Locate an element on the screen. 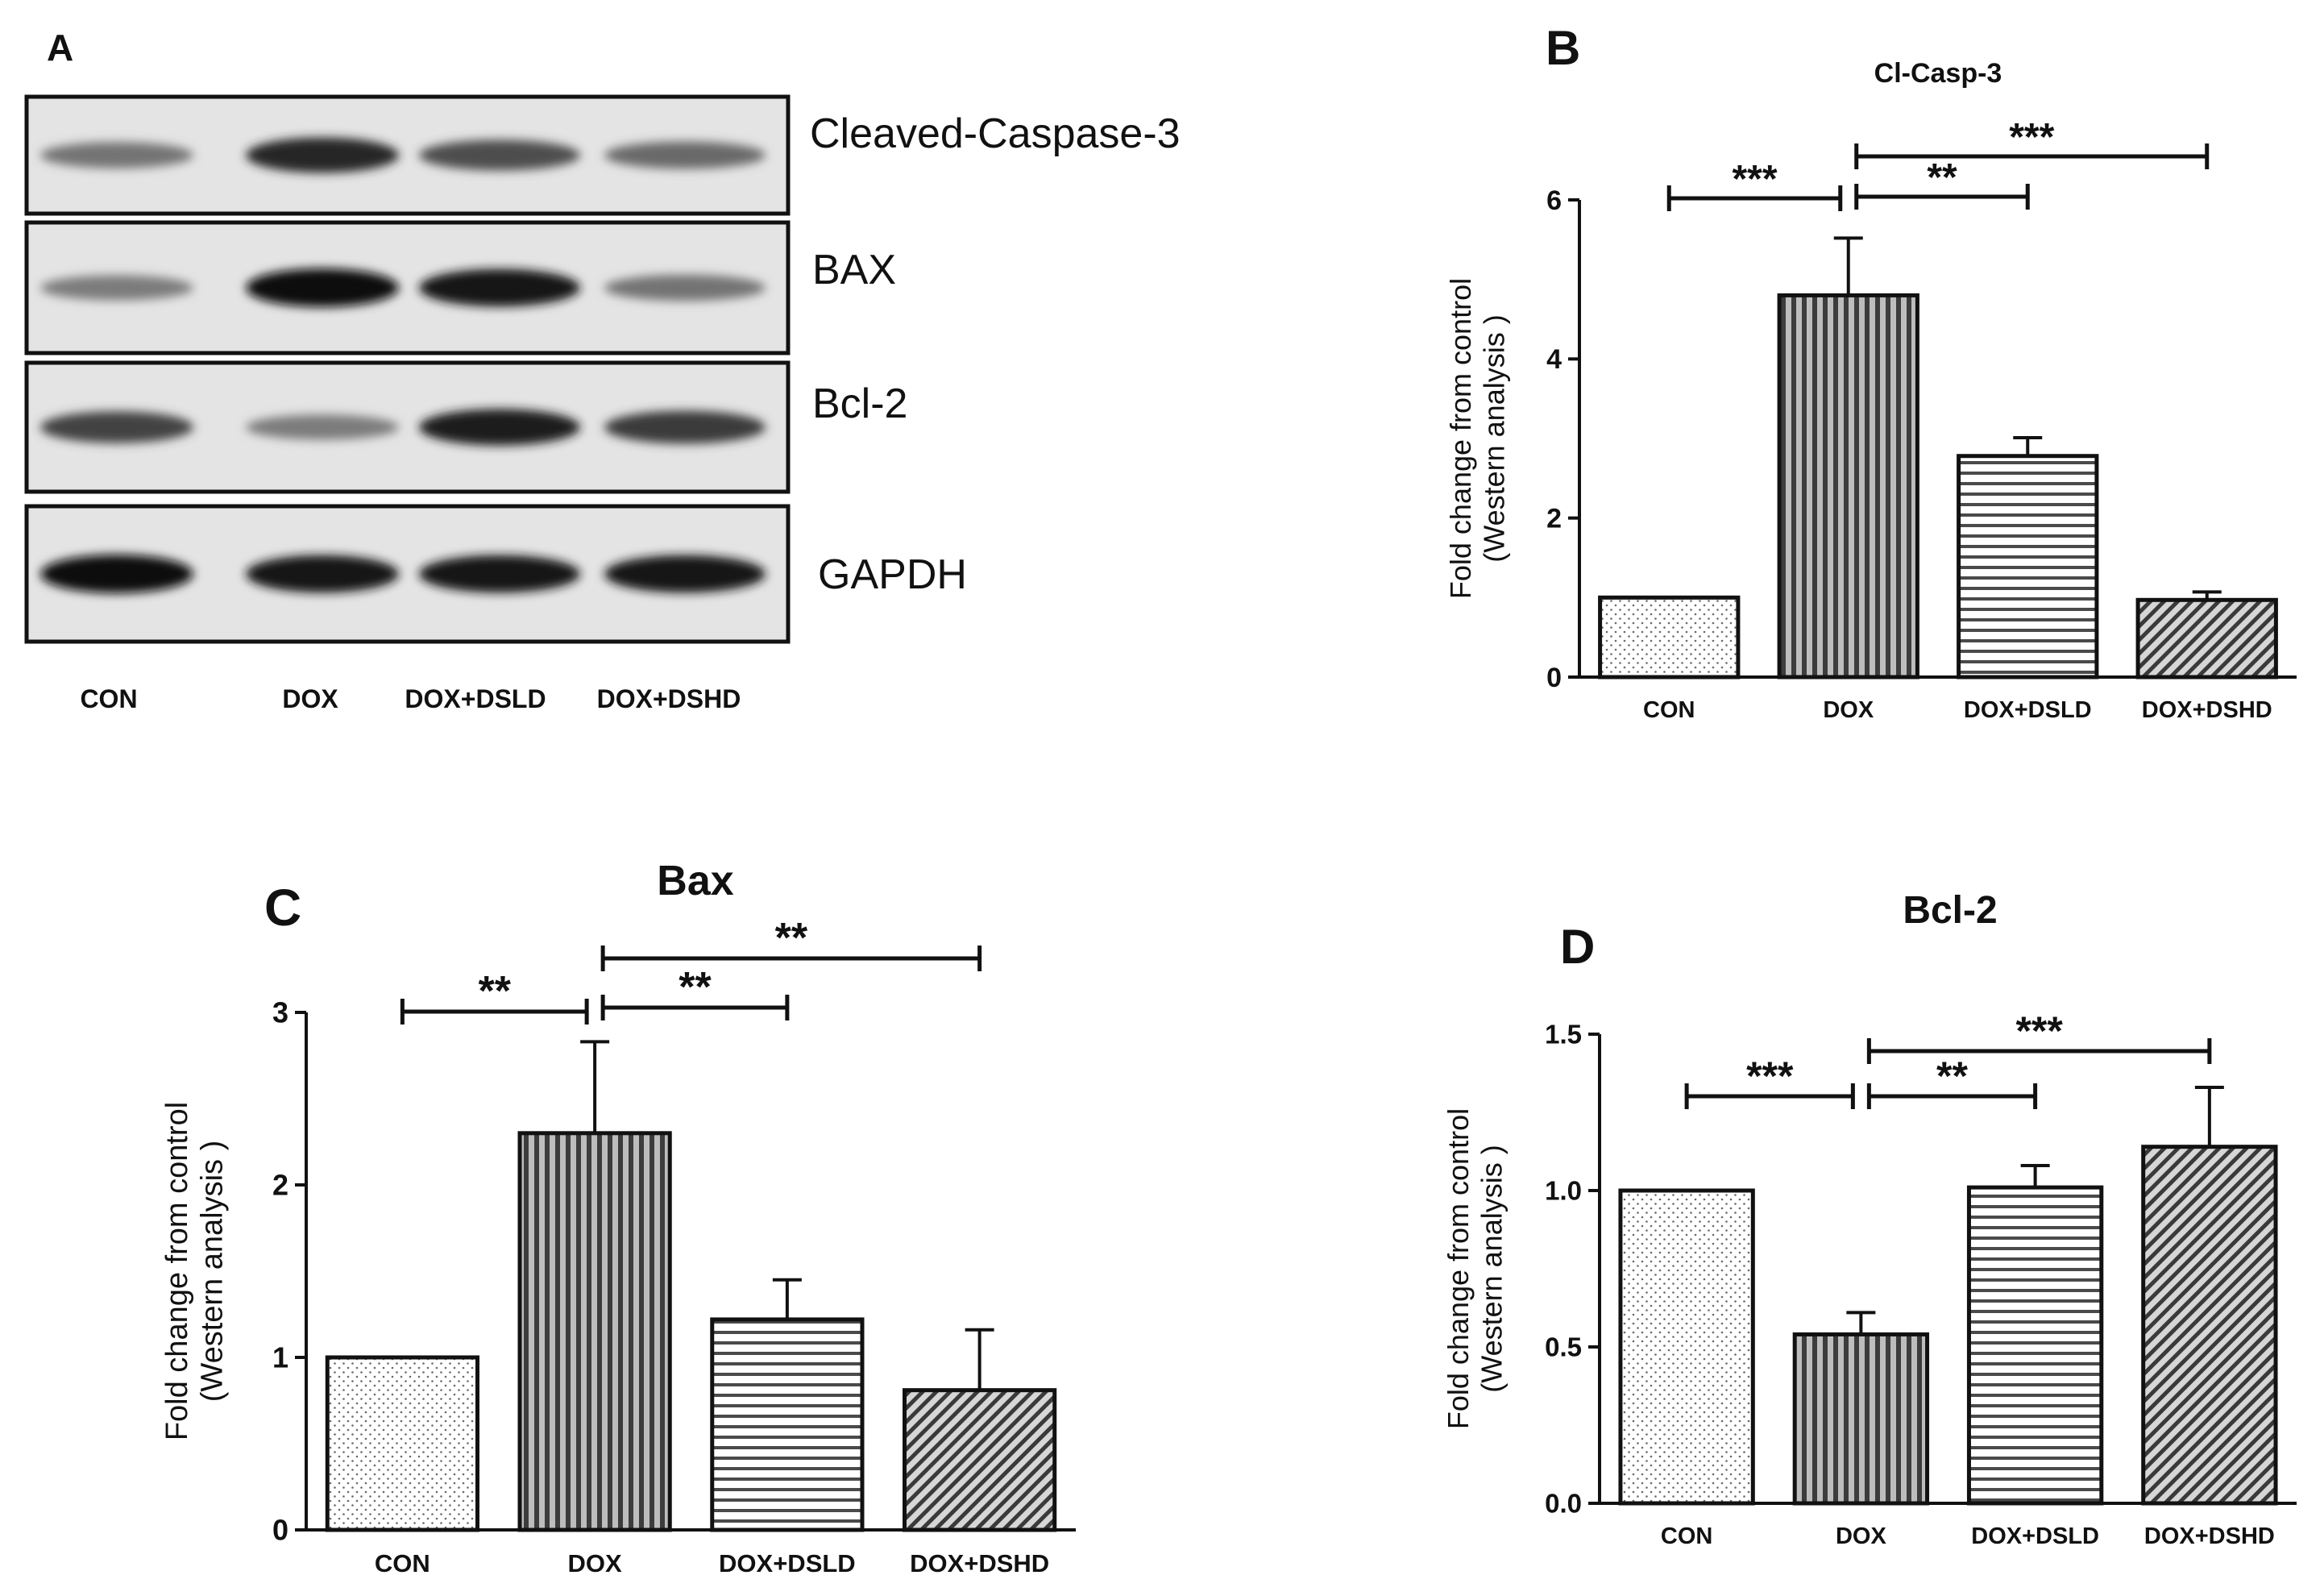 The width and height of the screenshot is (2324, 1596). panel-label: B is located at coordinates (1563, 48).